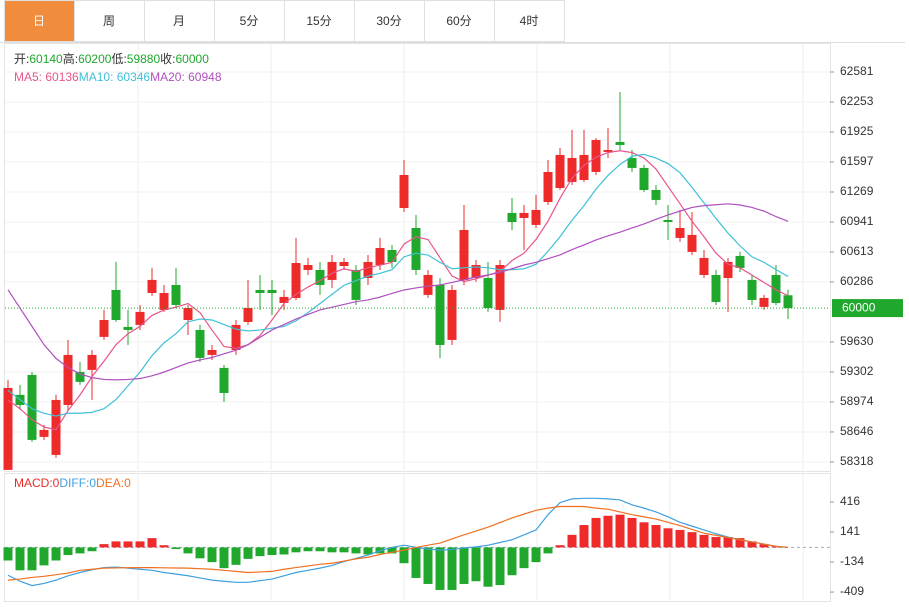 This screenshot has height=607, width=909. What do you see at coordinates (62, 77) in the screenshot?
I see `ma-value: 60136` at bounding box center [62, 77].